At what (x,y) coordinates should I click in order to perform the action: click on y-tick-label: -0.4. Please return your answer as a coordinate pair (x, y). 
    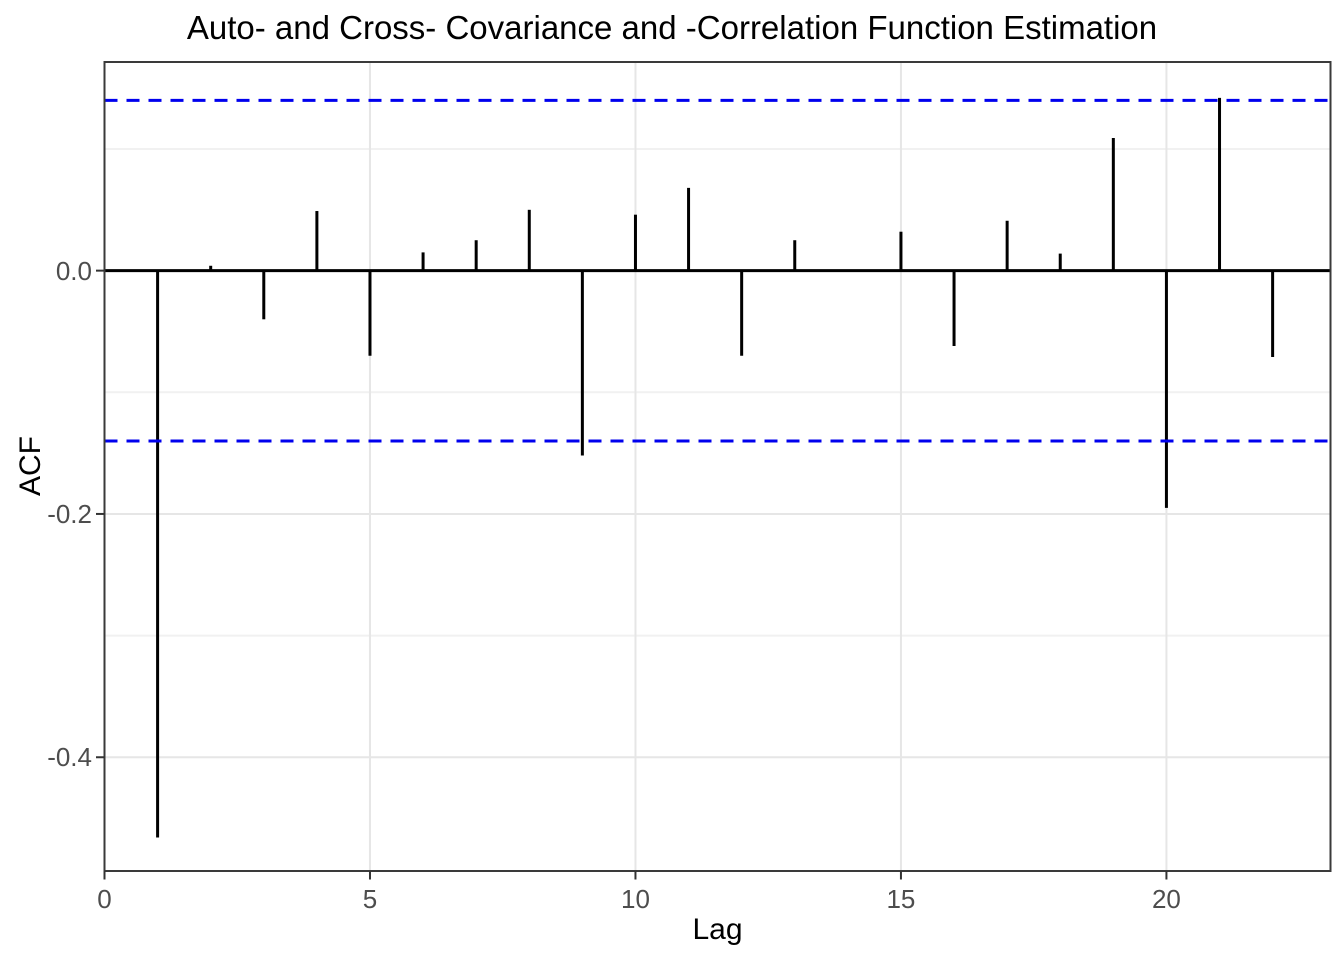
    Looking at the image, I should click on (69, 757).